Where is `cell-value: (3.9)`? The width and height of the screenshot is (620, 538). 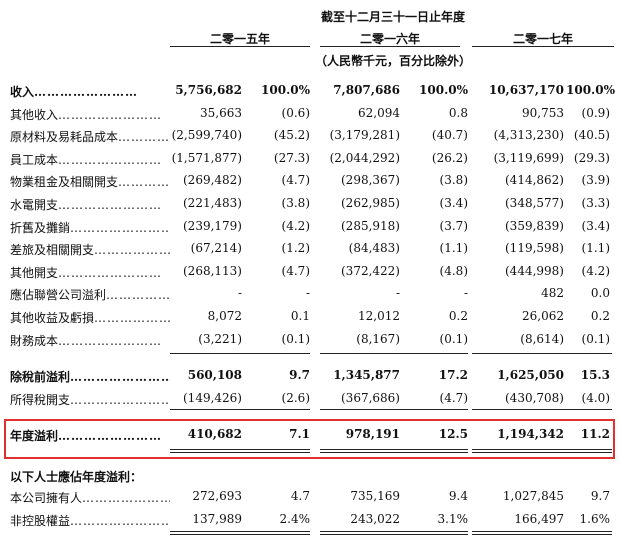
cell-value: (3.9) is located at coordinates (595, 180).